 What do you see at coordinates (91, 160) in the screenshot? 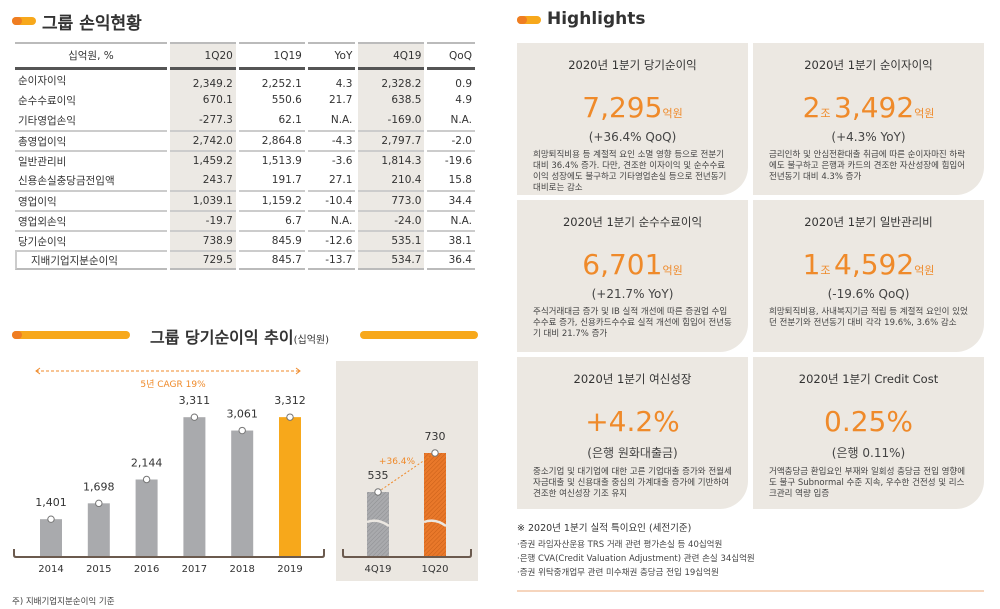
I see `table-cell: 일반관리비` at bounding box center [91, 160].